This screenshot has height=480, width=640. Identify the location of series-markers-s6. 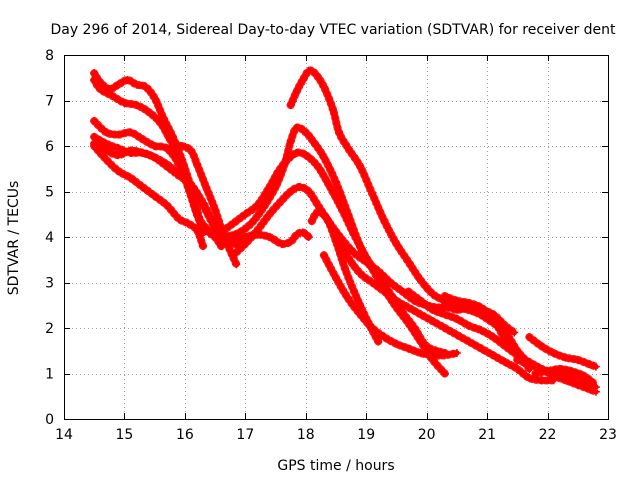
(148, 196).